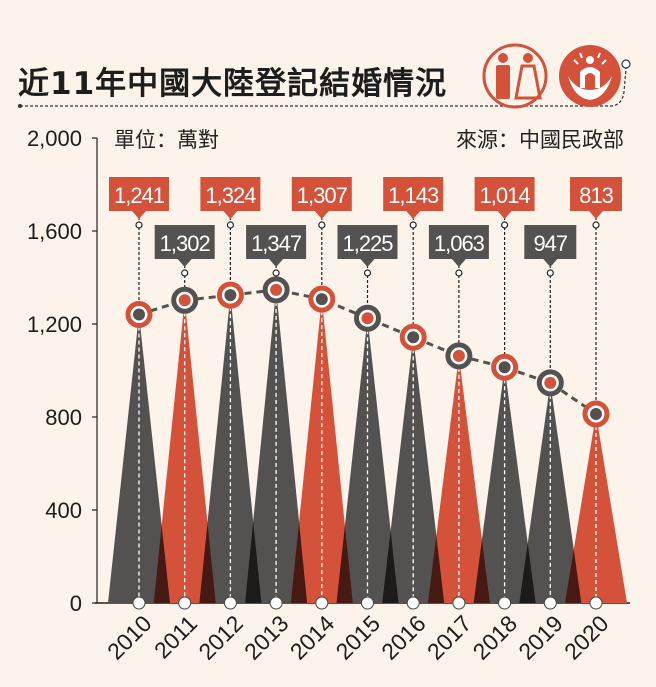  What do you see at coordinates (76, 603) in the screenshot?
I see `y-tick-label: 0` at bounding box center [76, 603].